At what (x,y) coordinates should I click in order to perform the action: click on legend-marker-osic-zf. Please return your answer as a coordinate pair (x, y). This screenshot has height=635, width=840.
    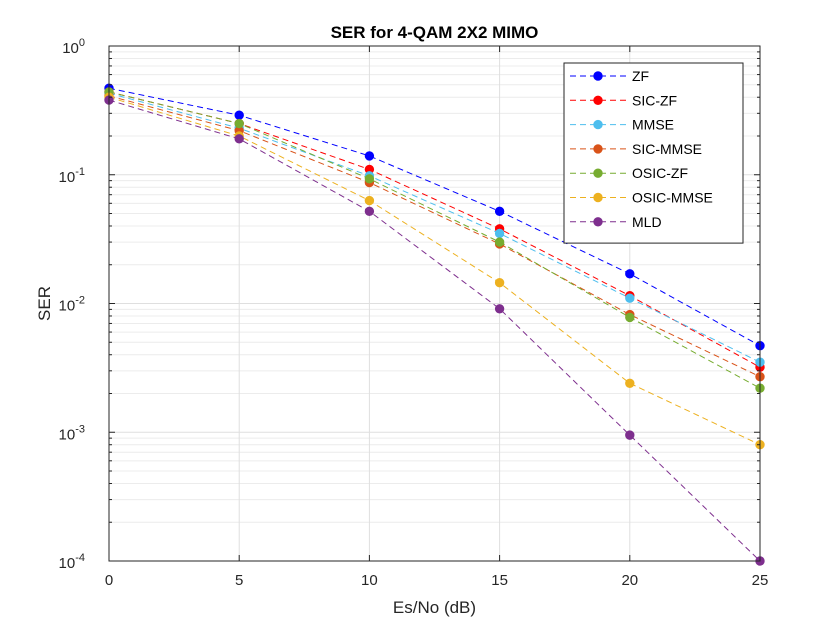
    Looking at the image, I should click on (598, 173).